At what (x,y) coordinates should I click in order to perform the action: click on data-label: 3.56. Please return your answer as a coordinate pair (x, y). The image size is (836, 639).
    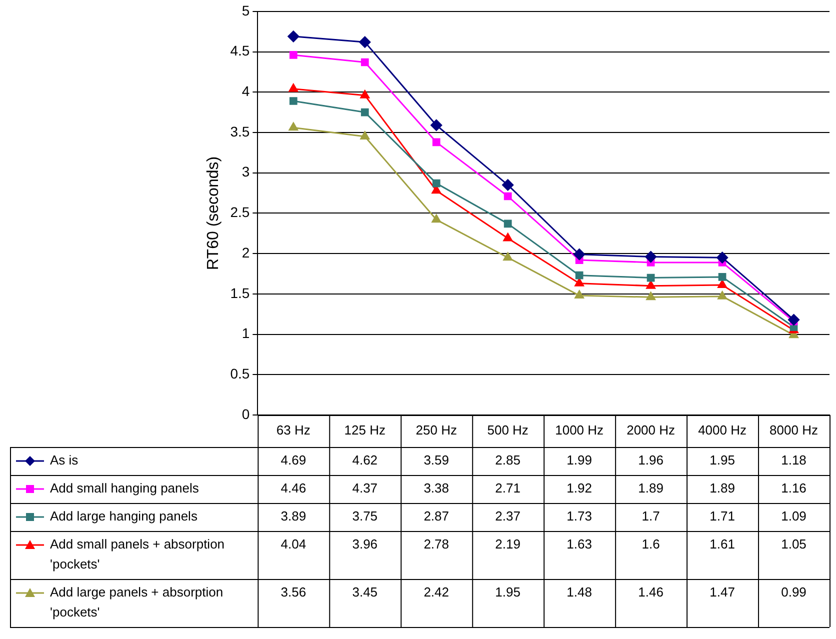
    Looking at the image, I should click on (293, 592).